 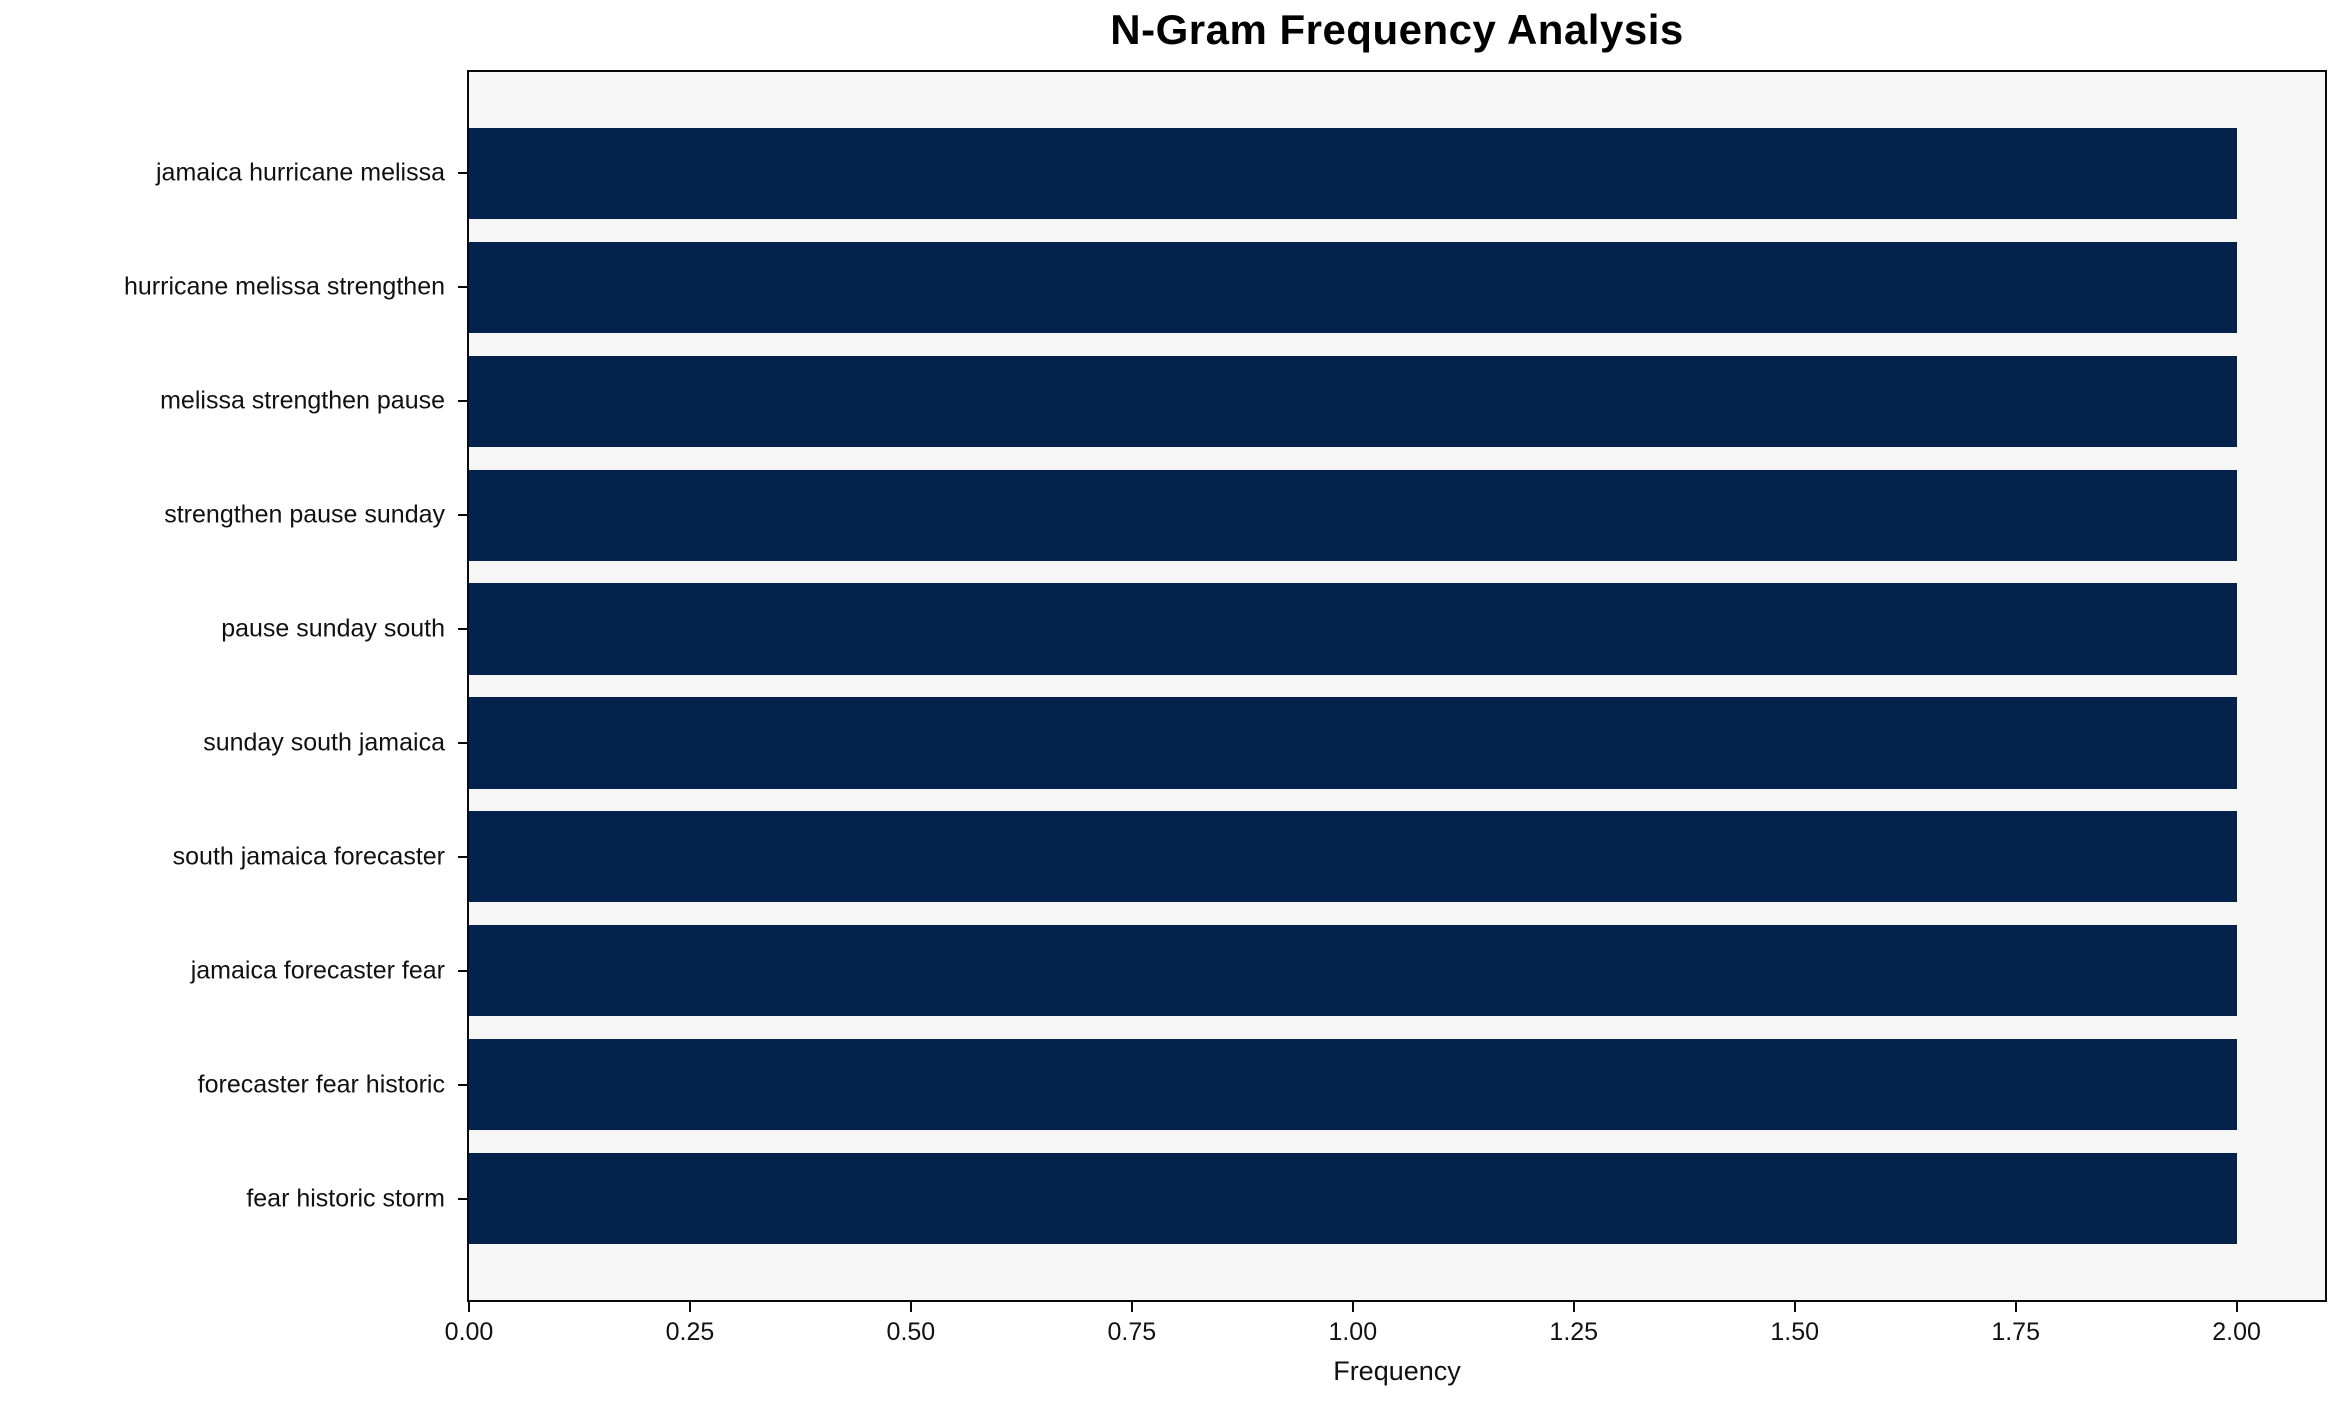 I want to click on x-tick-label: 0.00, so click(x=469, y=1332).